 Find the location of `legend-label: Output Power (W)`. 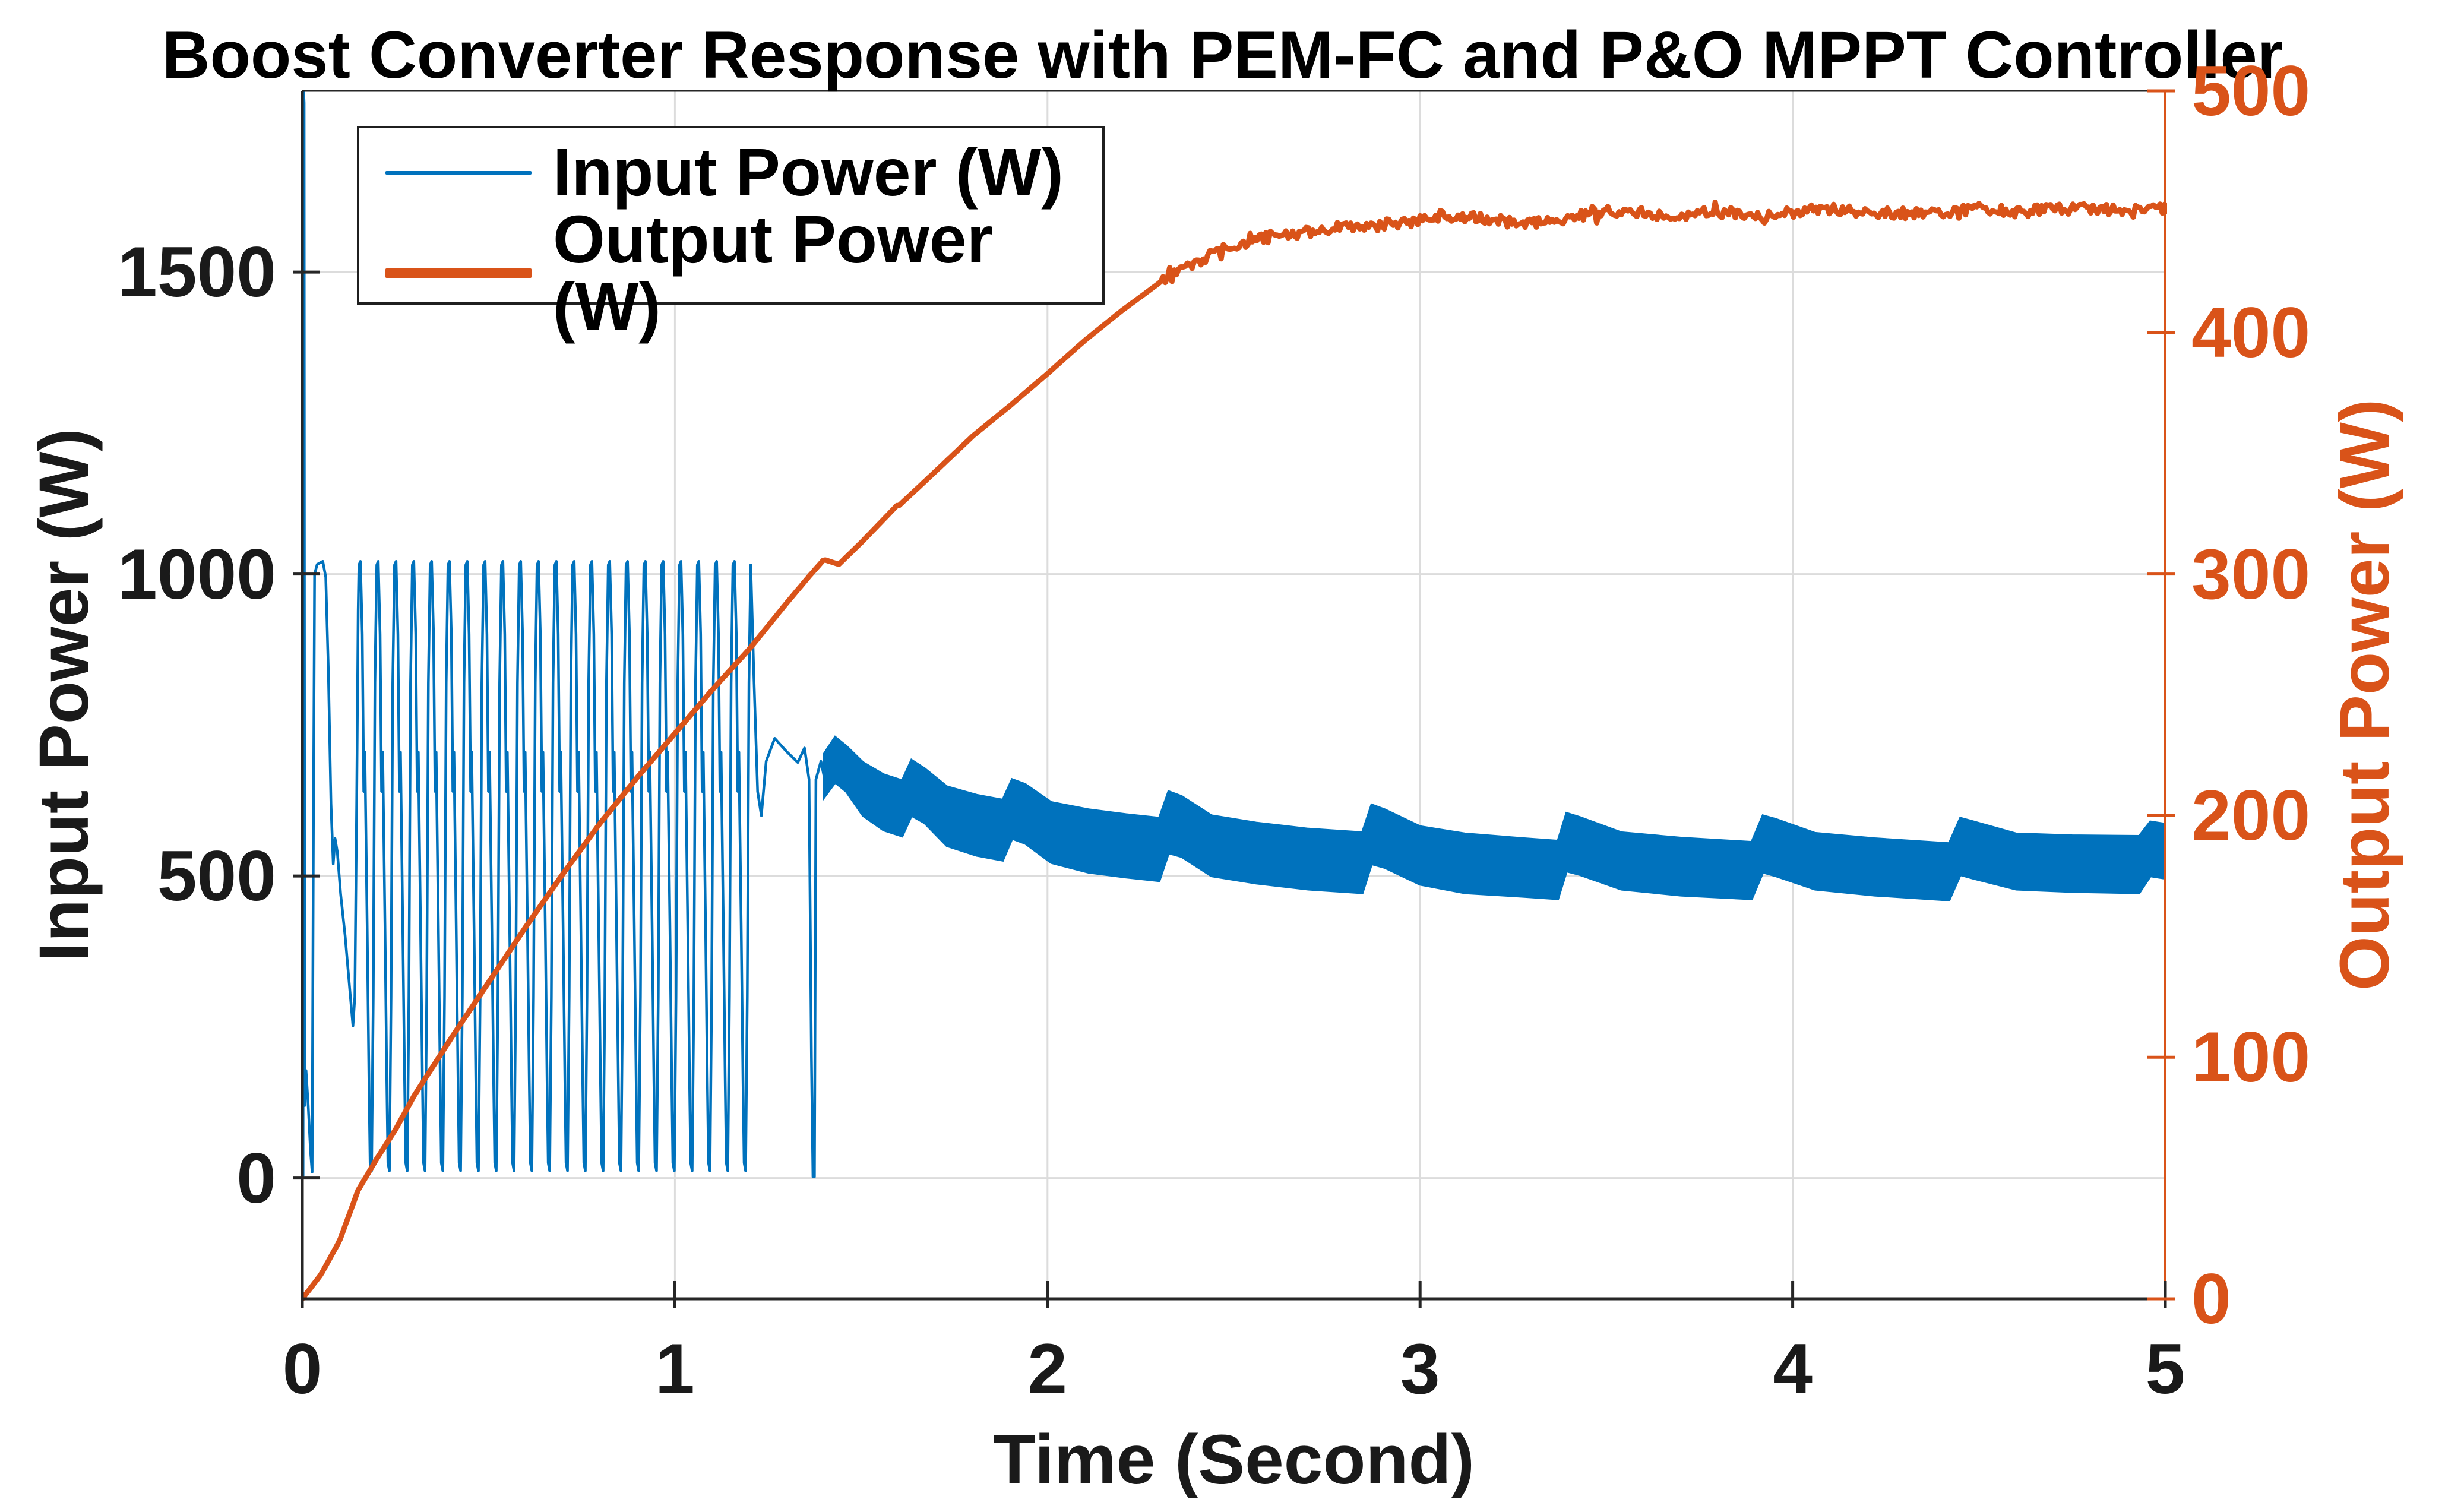

legend-label: Output Power (W) is located at coordinates (773, 273).